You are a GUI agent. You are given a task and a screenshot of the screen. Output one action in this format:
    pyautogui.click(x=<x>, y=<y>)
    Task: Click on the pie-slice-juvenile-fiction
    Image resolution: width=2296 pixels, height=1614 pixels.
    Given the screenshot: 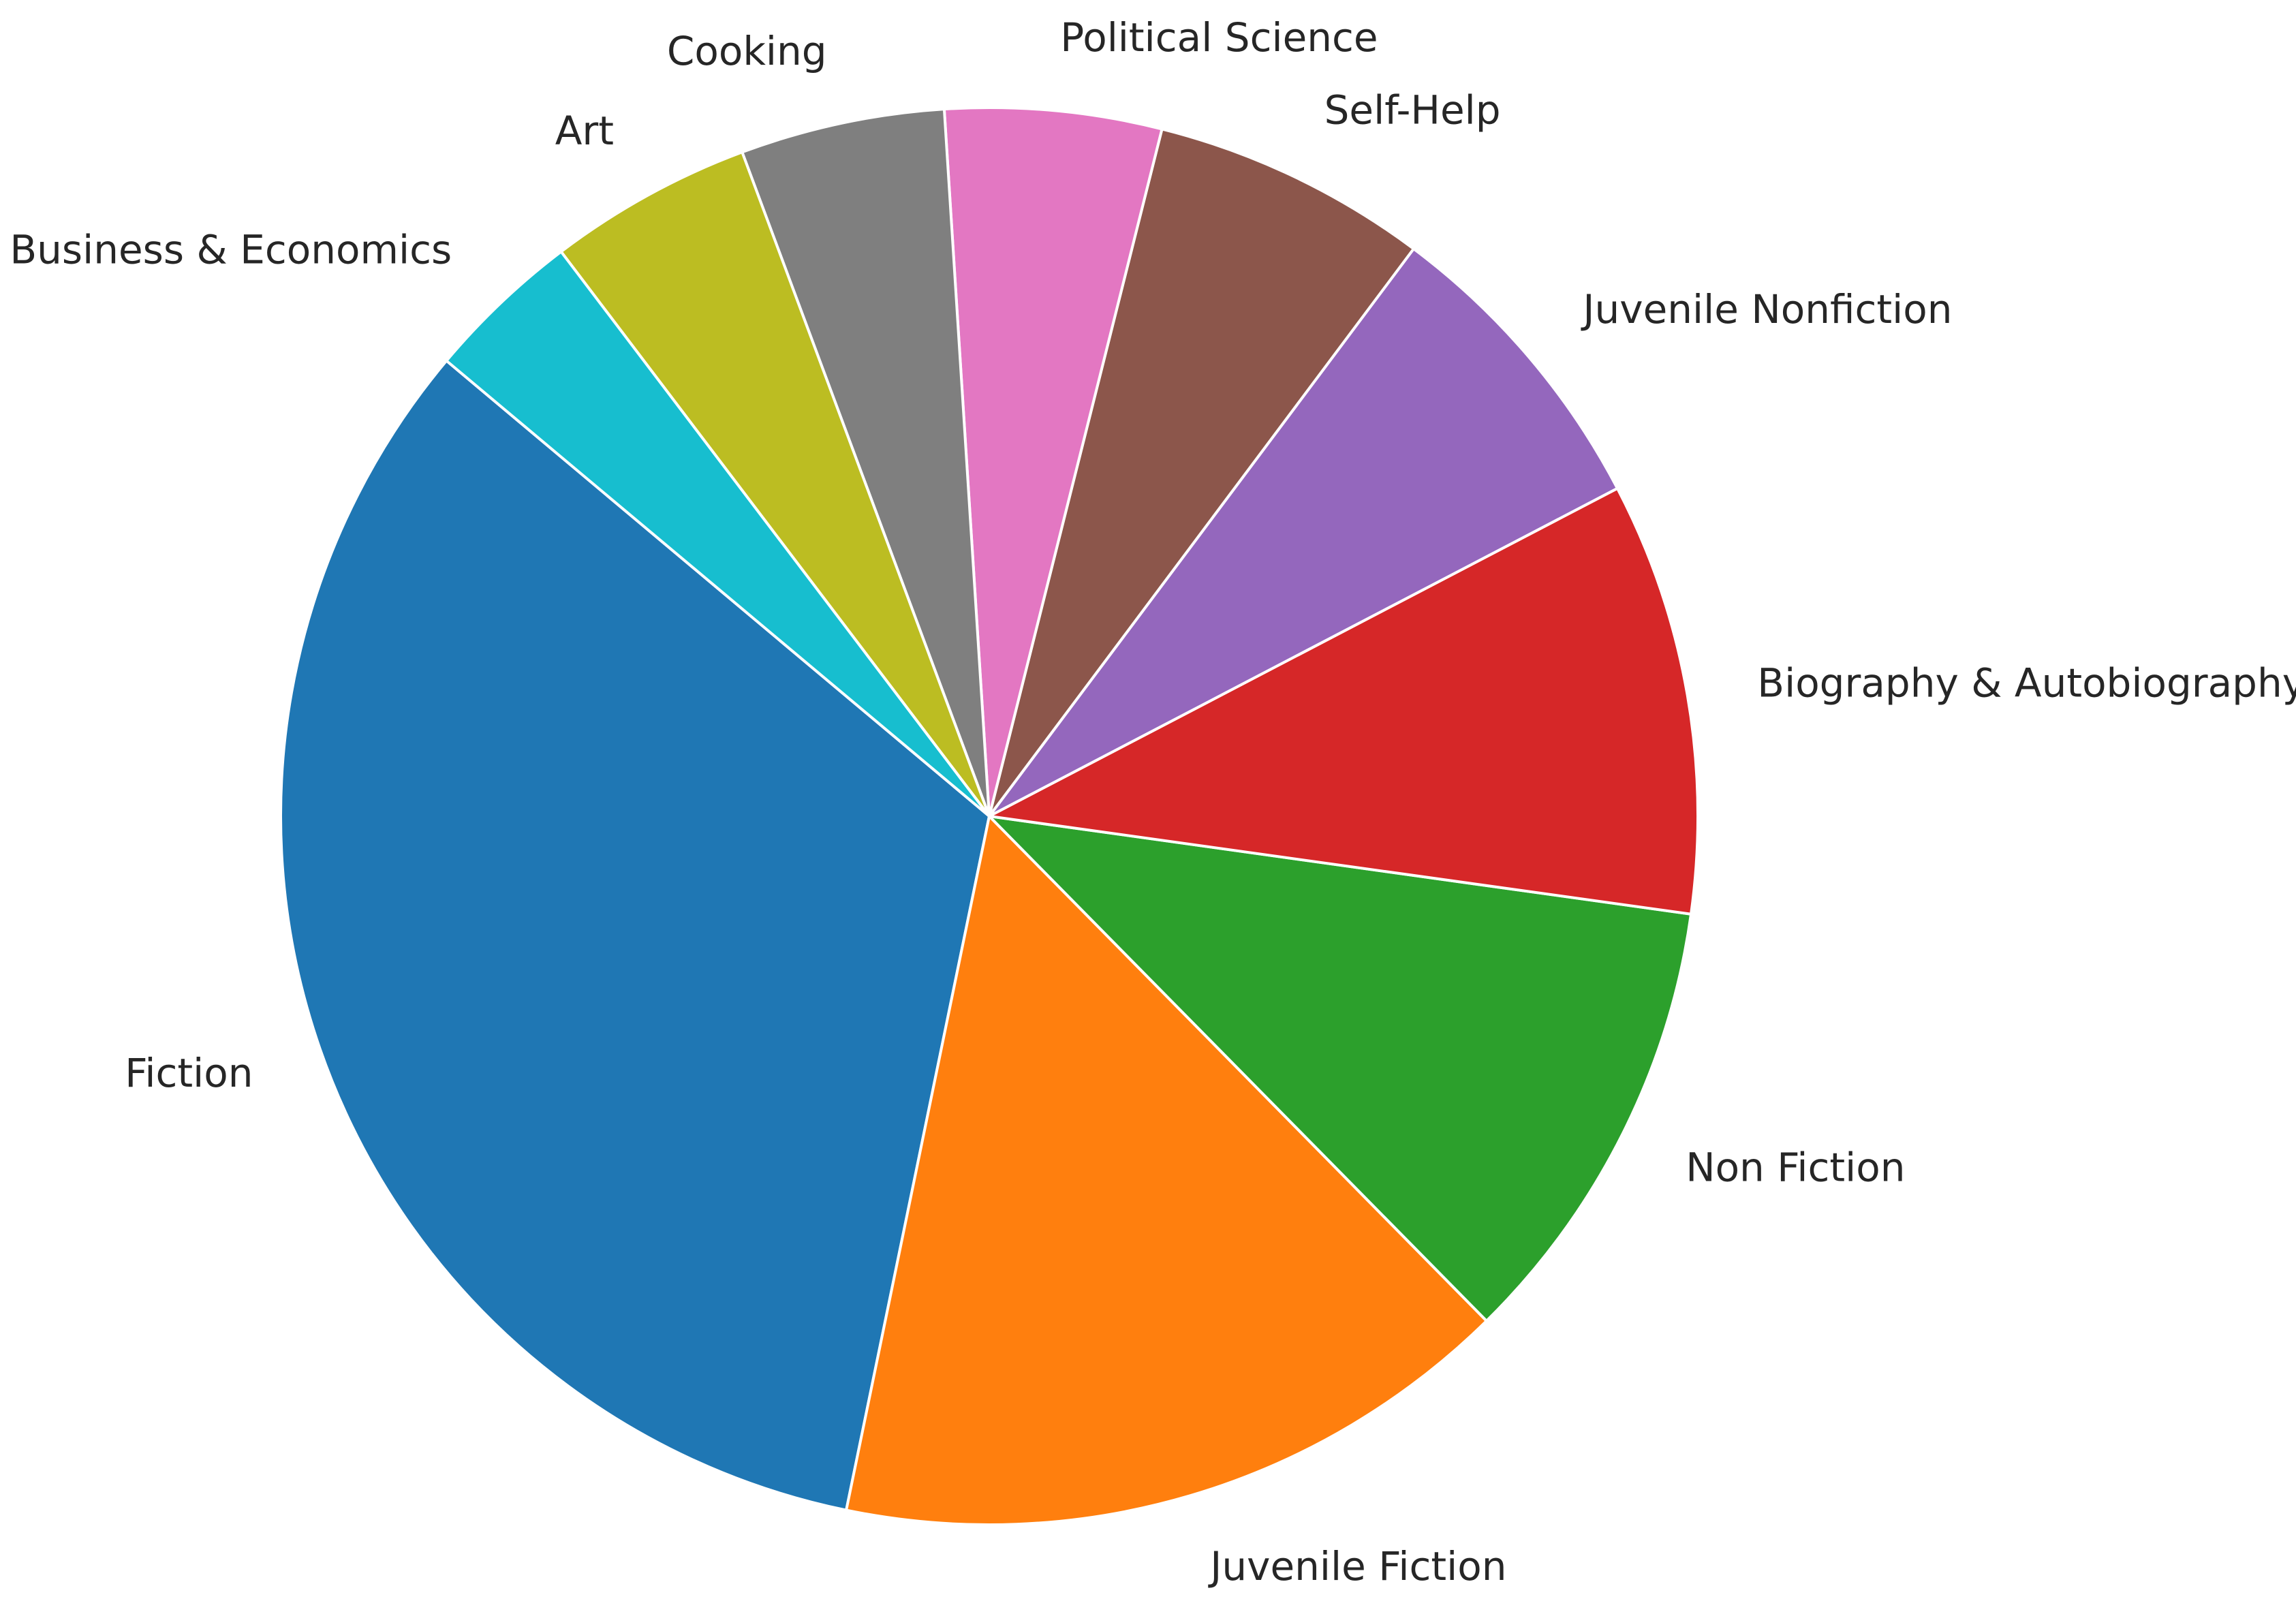 What is the action you would take?
    pyautogui.click(x=1167, y=1170)
    